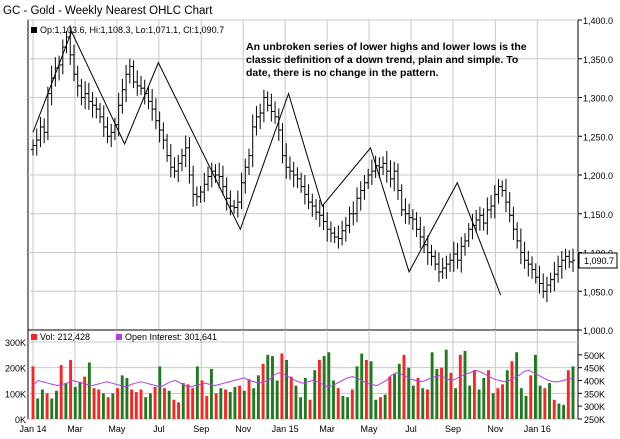 The image size is (620, 439). I want to click on open-interest-axis: 500K 450K 400K 350K 300K 250K, so click(591, 388).